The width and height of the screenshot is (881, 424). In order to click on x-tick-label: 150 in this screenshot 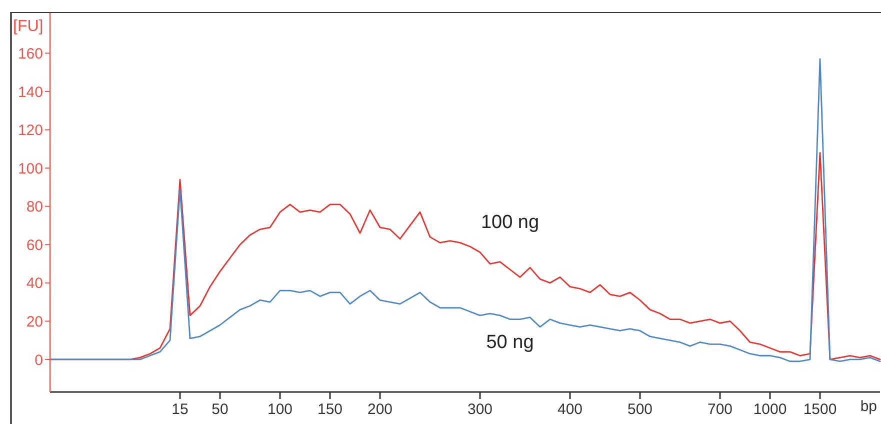, I will do `click(330, 409)`.